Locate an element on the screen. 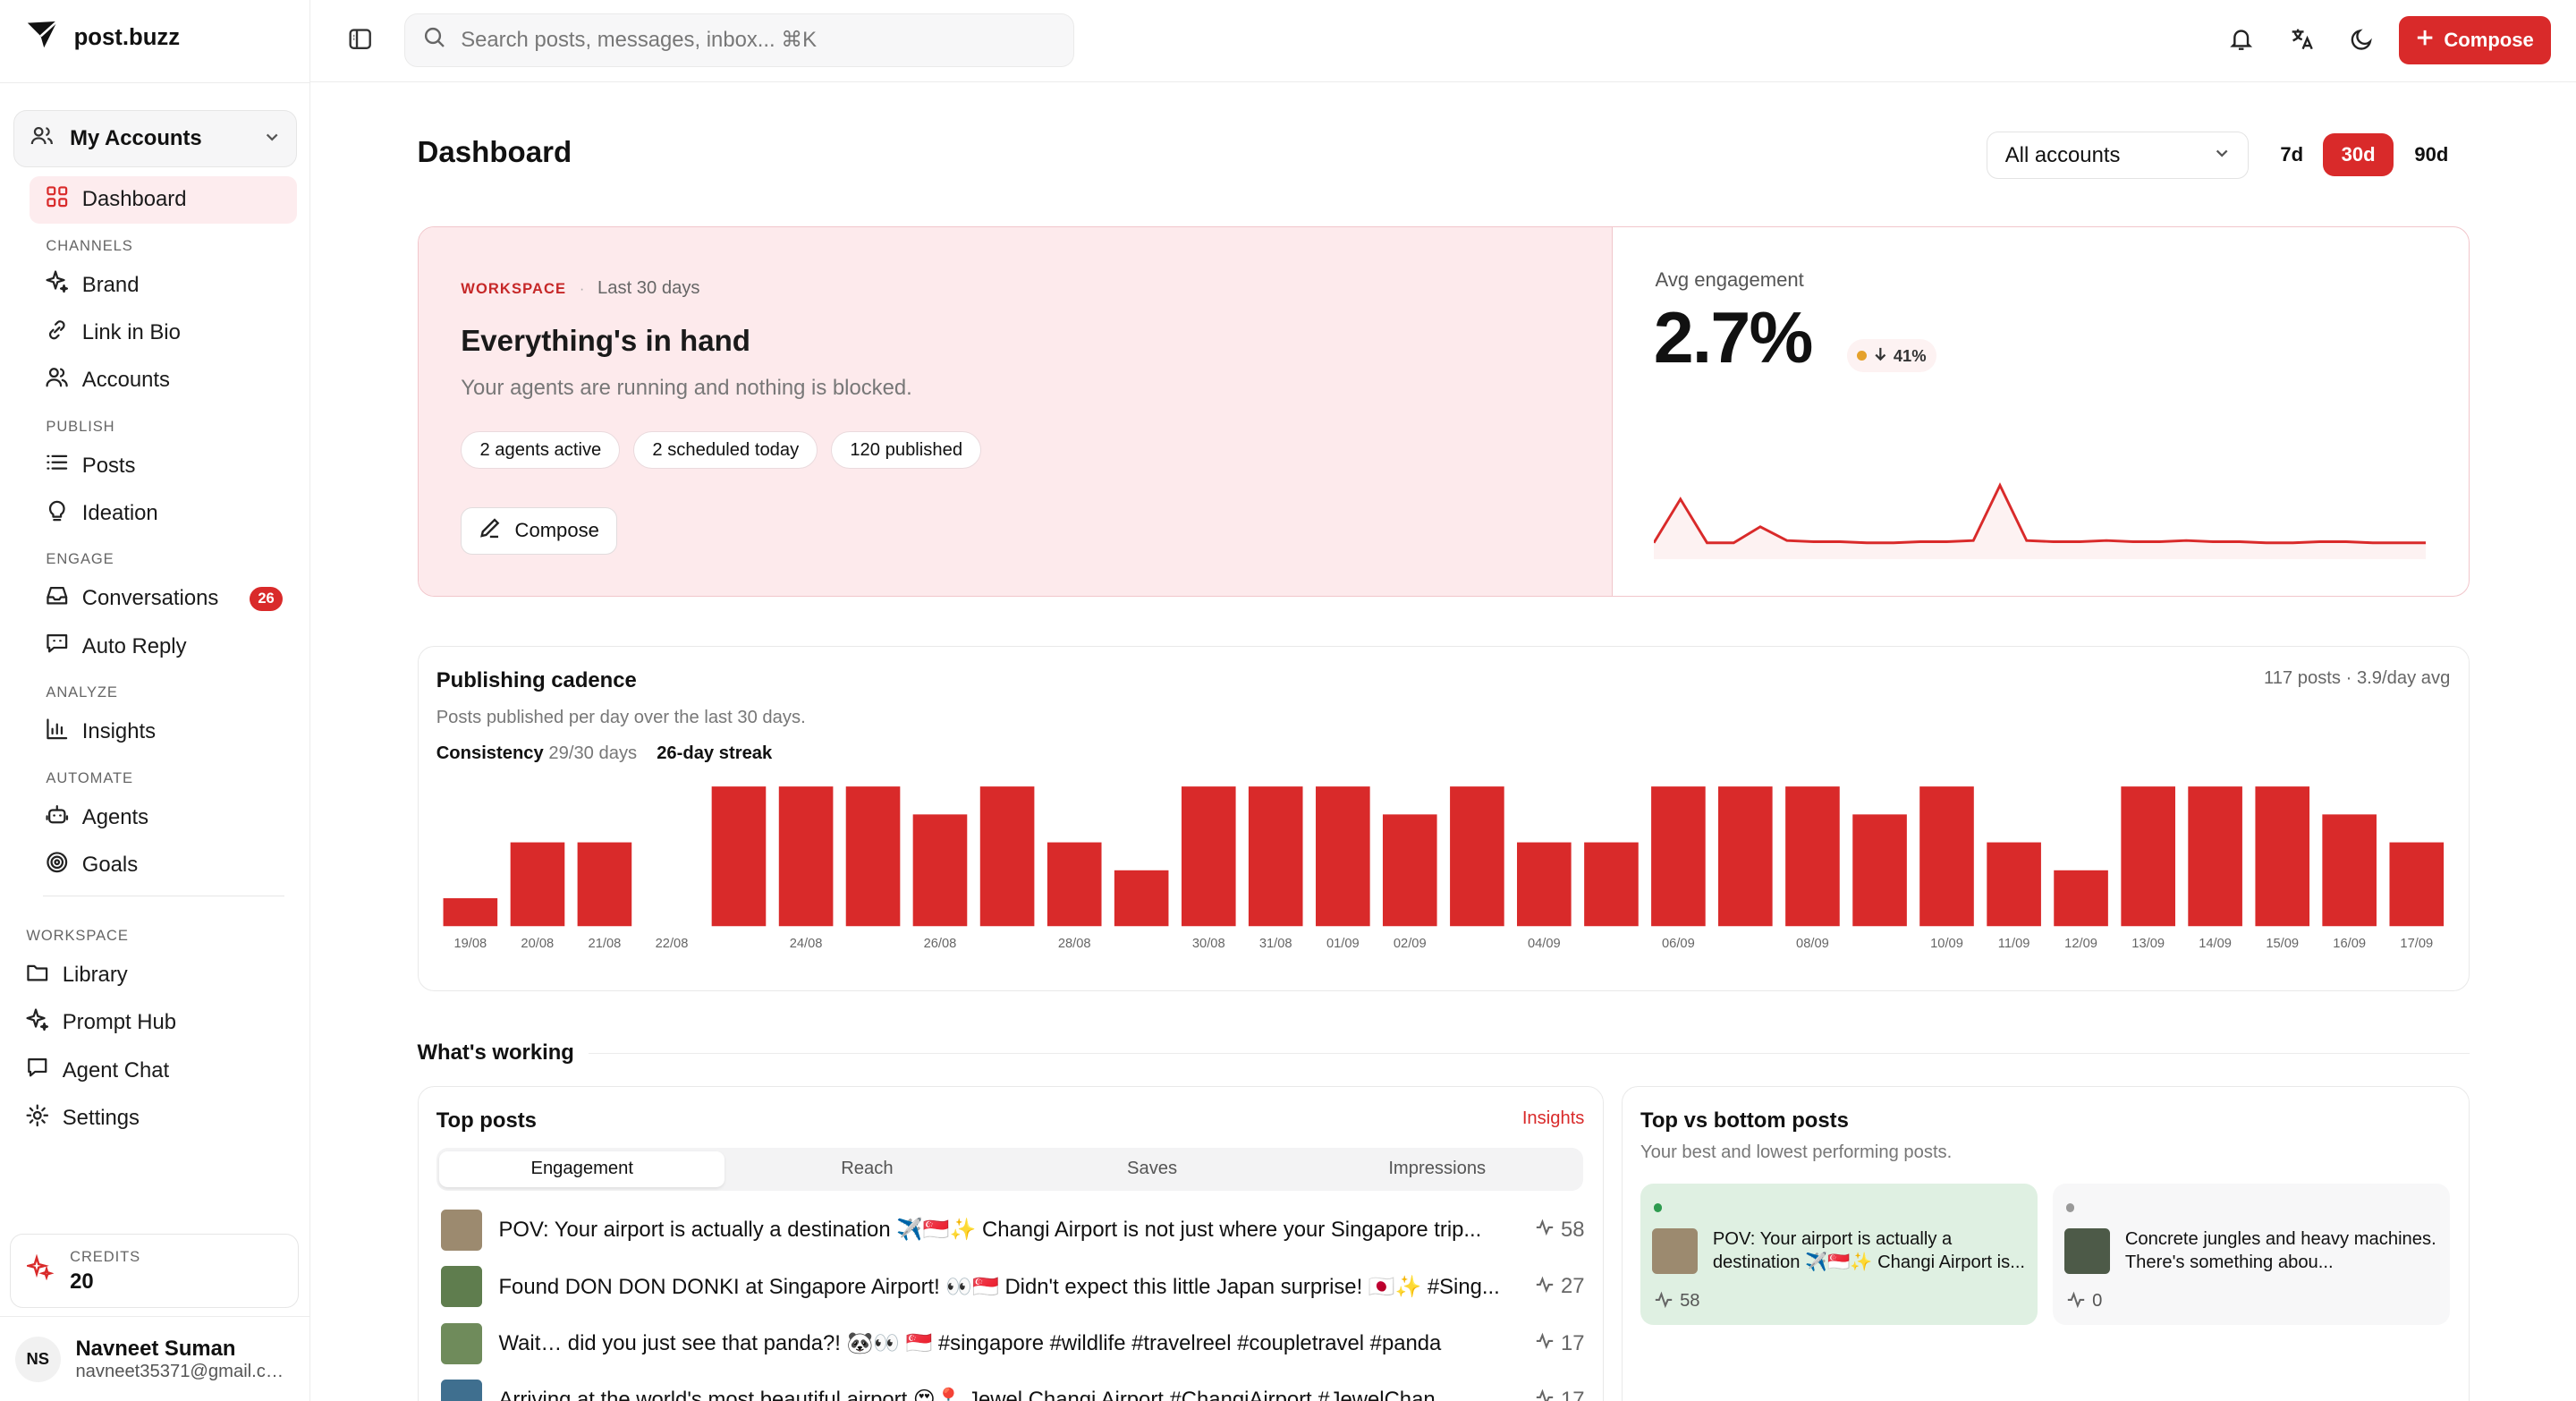 The height and width of the screenshot is (1401, 2576). cadence-title: Publishing cadence is located at coordinates (536, 679).